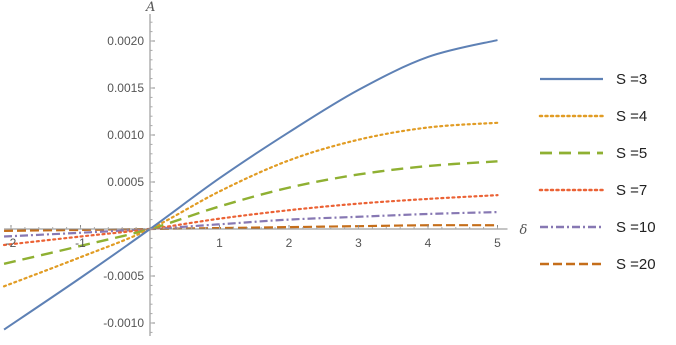 This screenshot has height=345, width=676. Describe the element at coordinates (497, 243) in the screenshot. I see `x-tick-label: 5` at that location.